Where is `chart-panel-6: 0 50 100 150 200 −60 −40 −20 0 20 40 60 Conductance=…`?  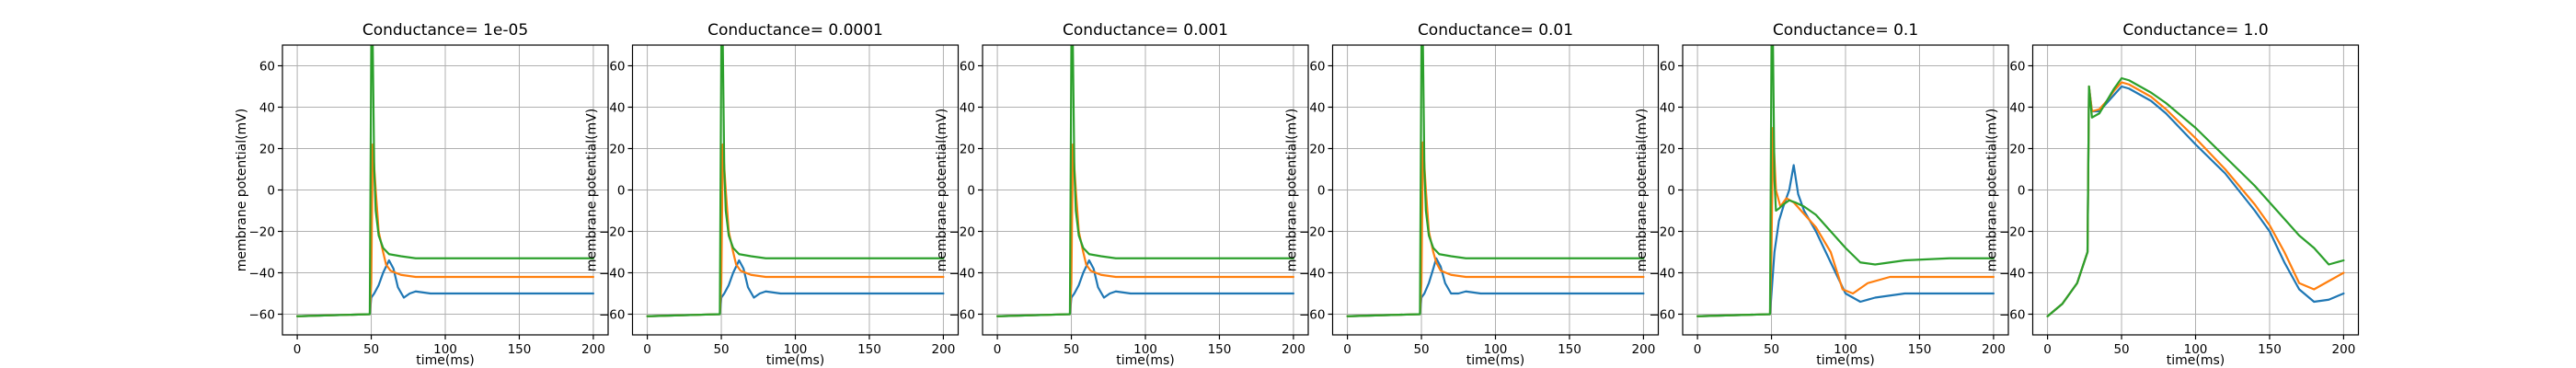
chart-panel-6: 0 50 100 150 200 −60 −40 −20 0 20 40 60 Conductance=… is located at coordinates (2172, 194).